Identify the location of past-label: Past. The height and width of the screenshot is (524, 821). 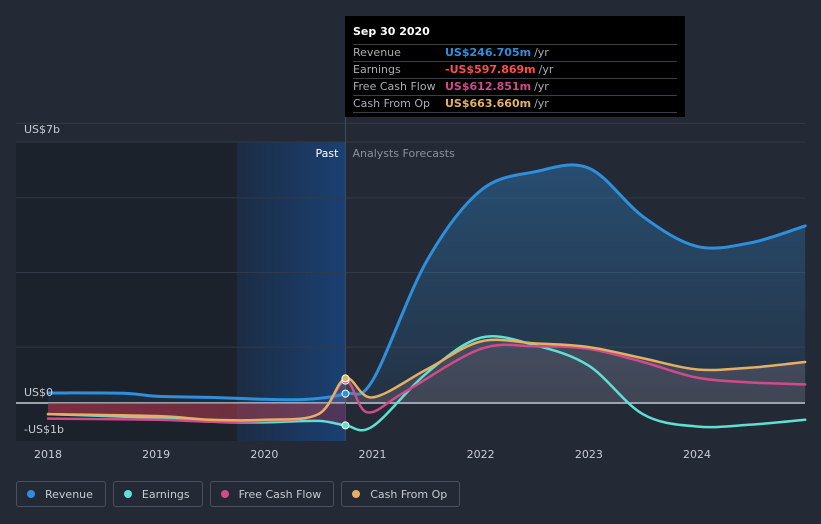
(328, 153).